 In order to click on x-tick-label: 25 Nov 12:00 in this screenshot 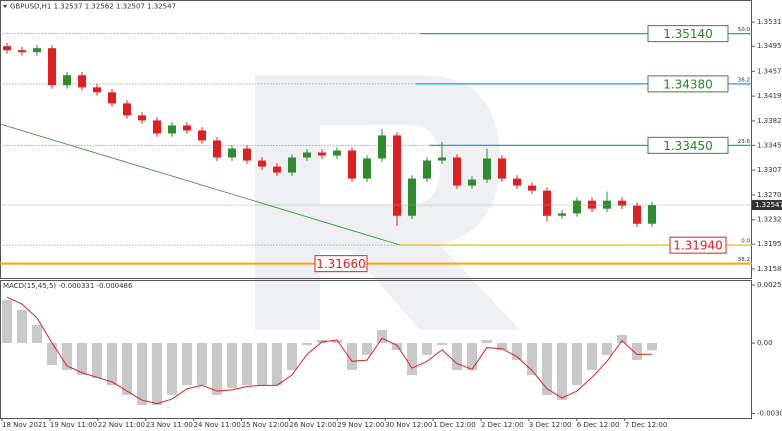, I will do `click(265, 425)`.